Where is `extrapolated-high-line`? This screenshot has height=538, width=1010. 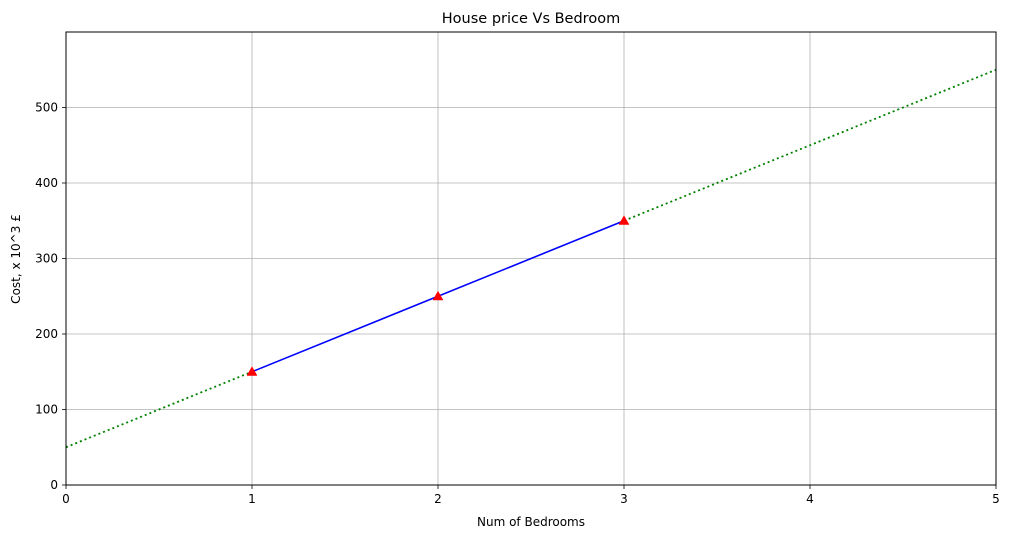
extrapolated-high-line is located at coordinates (810, 145).